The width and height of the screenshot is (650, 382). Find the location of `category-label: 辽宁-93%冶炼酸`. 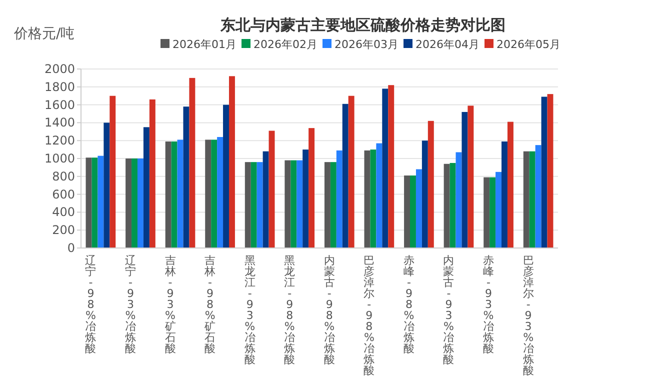

category-label: 辽宁-93%冶炼酸 is located at coordinates (130, 304).